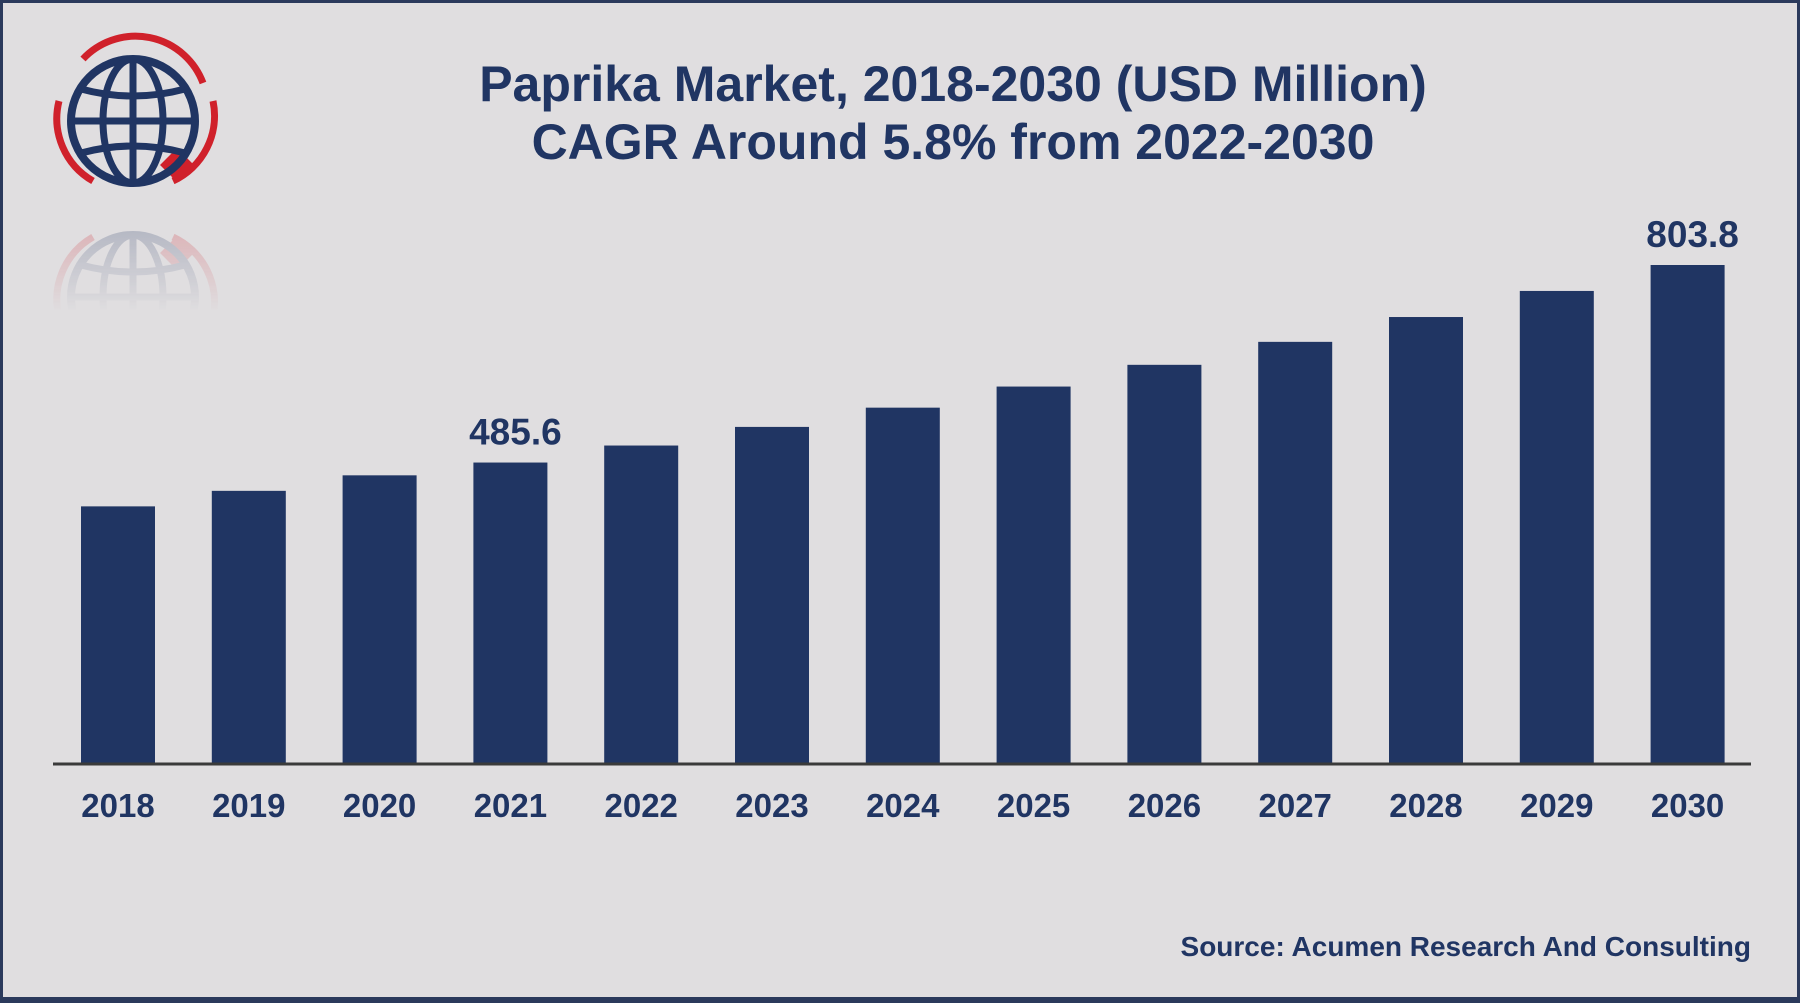  I want to click on bar-2027, so click(1295, 552).